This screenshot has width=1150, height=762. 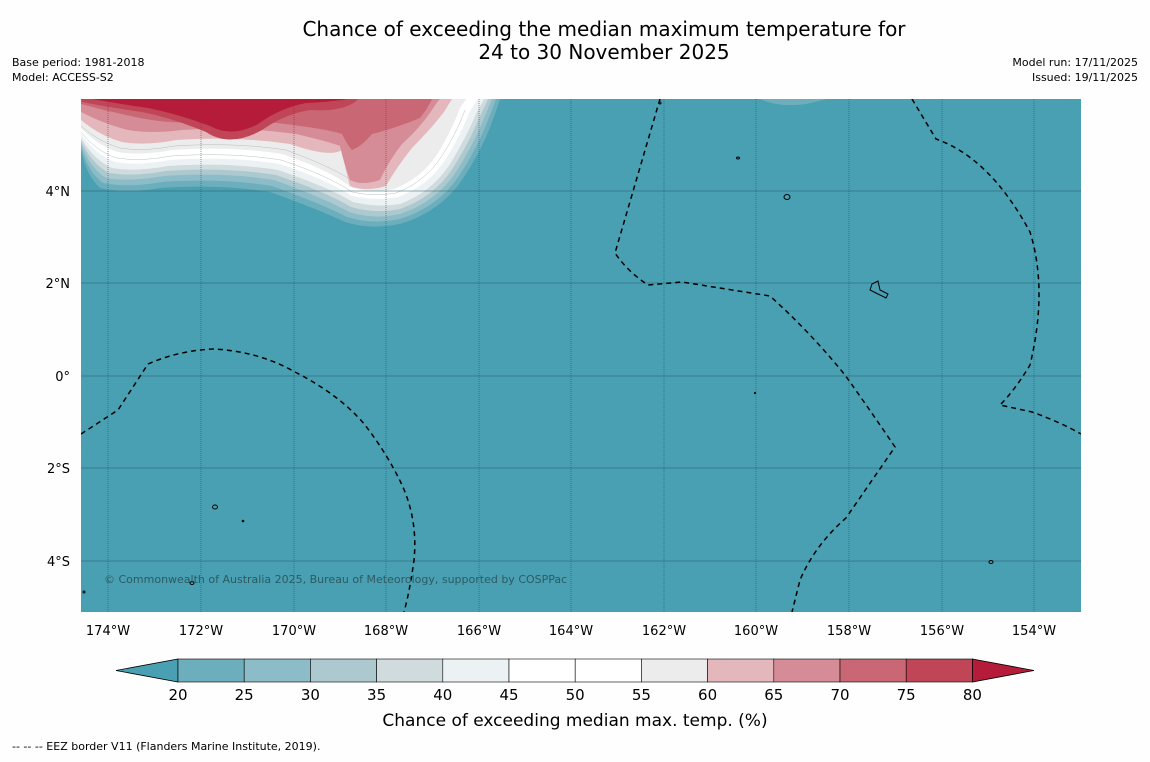 I want to click on longitude-label: 174°W, so click(x=108, y=631).